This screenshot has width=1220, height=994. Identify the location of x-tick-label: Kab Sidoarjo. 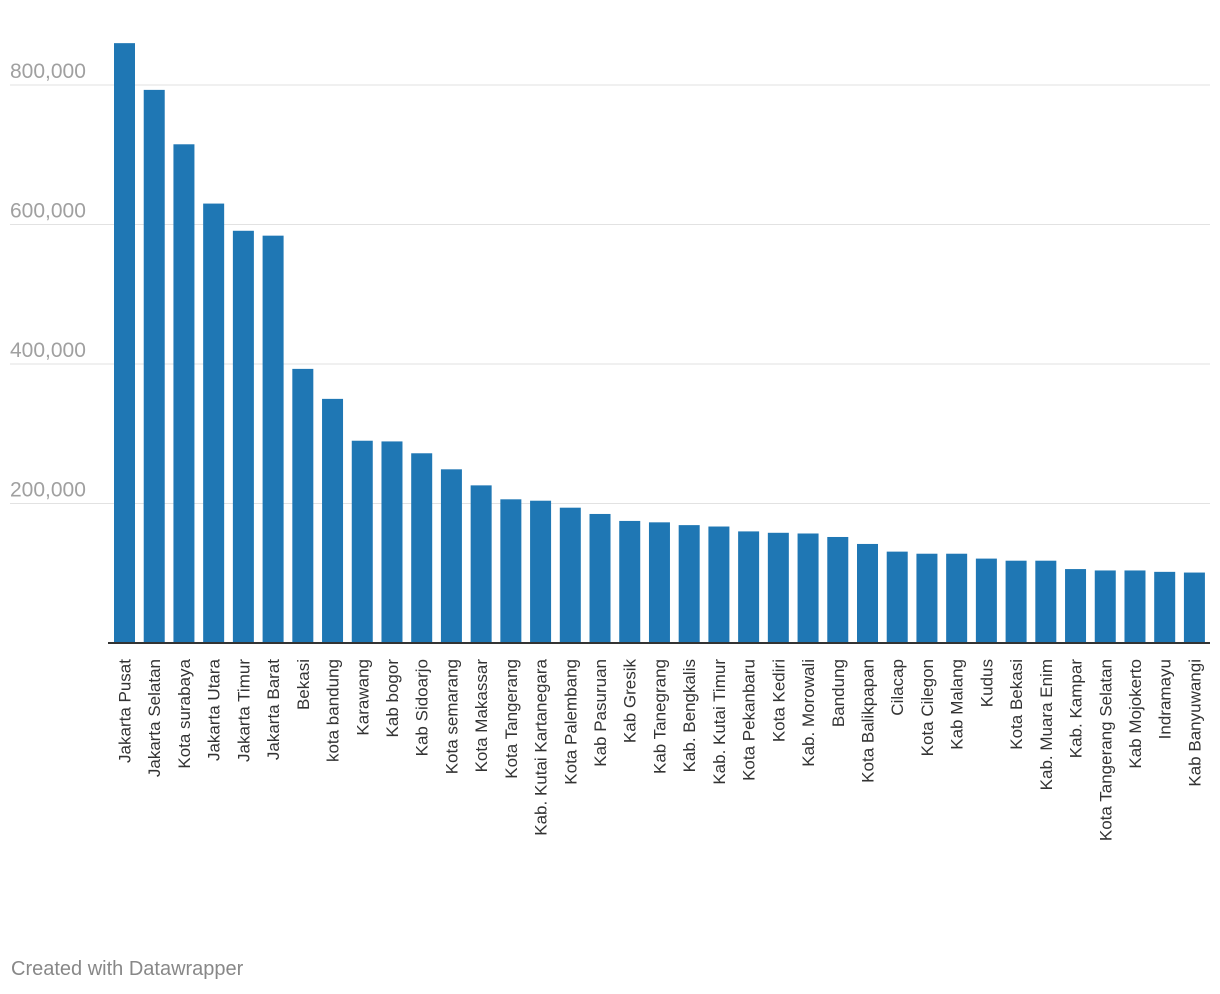
(422, 707).